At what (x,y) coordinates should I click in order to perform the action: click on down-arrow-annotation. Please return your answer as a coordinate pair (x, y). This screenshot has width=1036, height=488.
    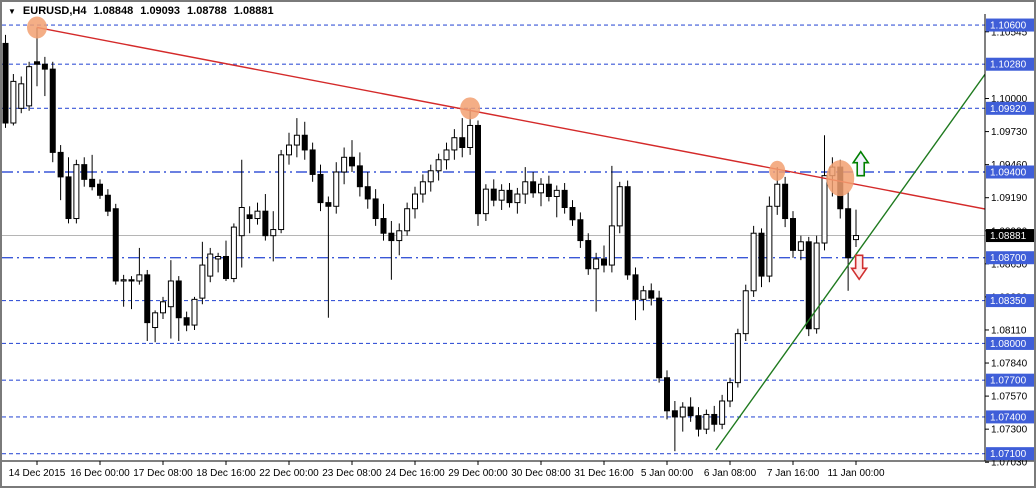
    Looking at the image, I should click on (859, 267).